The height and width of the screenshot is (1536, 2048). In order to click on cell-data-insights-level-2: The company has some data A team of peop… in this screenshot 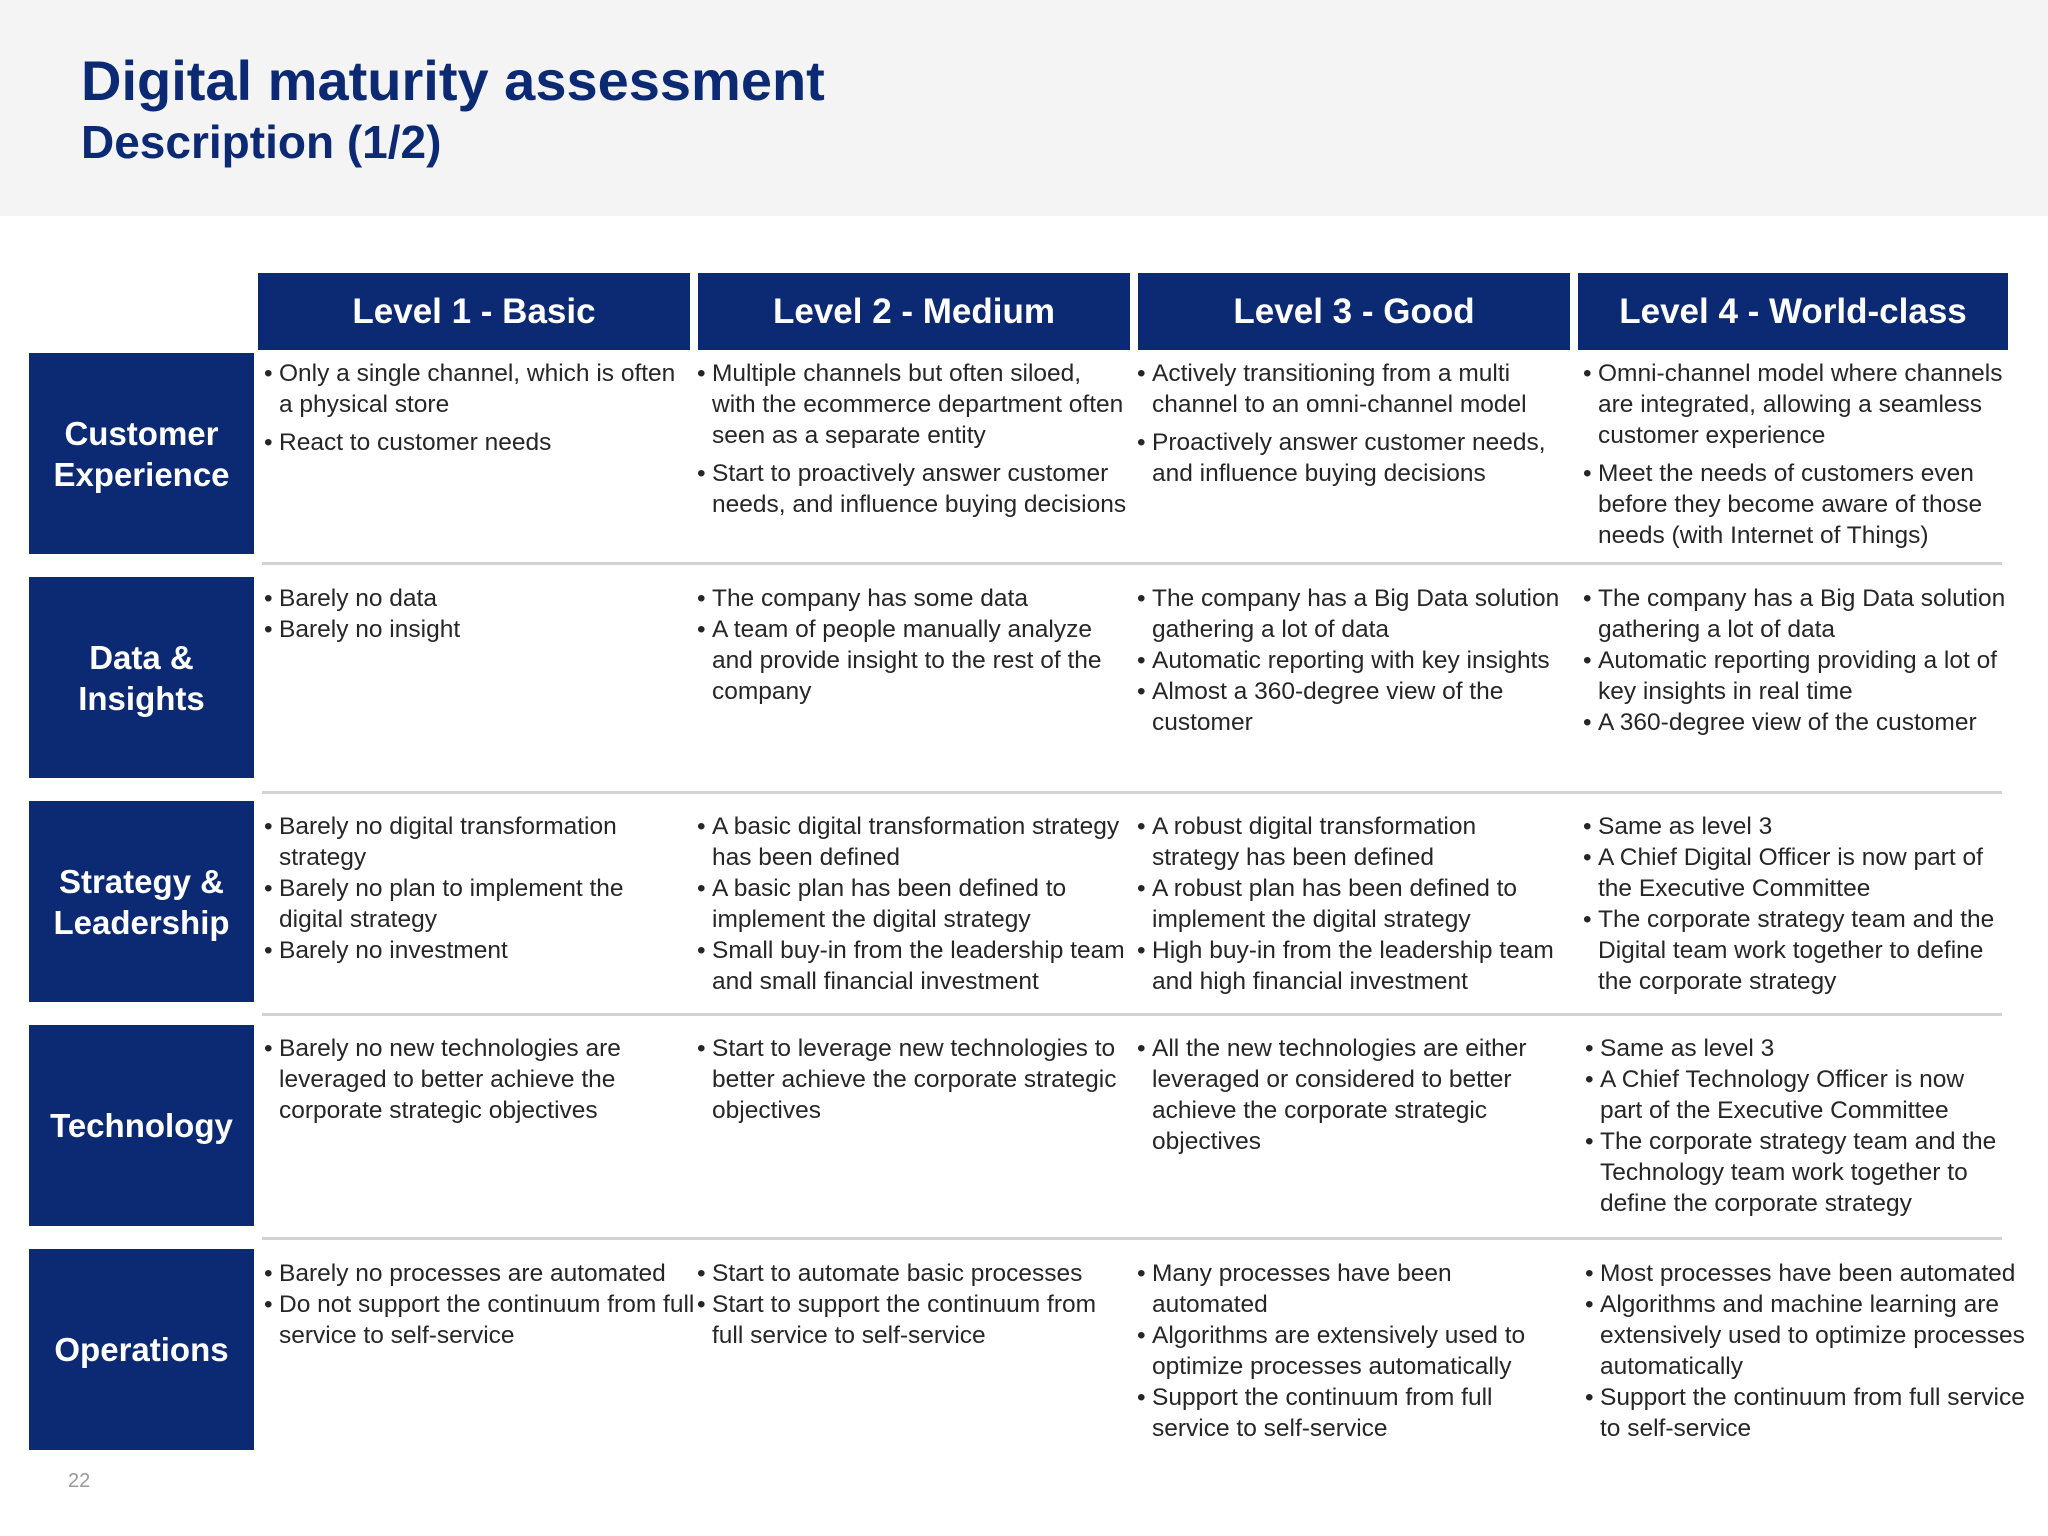, I will do `click(912, 645)`.